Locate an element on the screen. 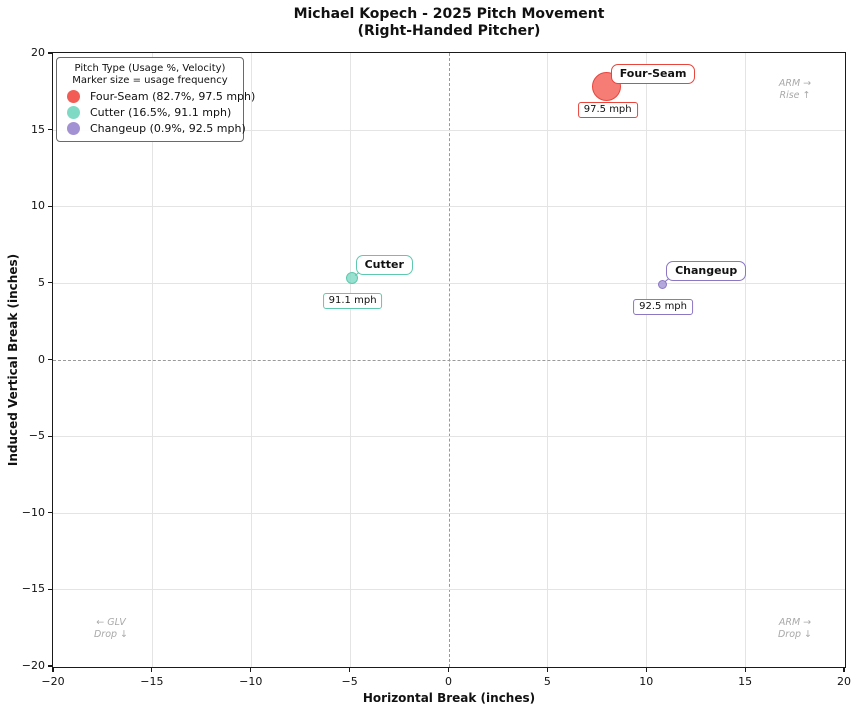 The width and height of the screenshot is (858, 713). annotation-arm-drop: ARM → Drop ↓ is located at coordinates (795, 629).